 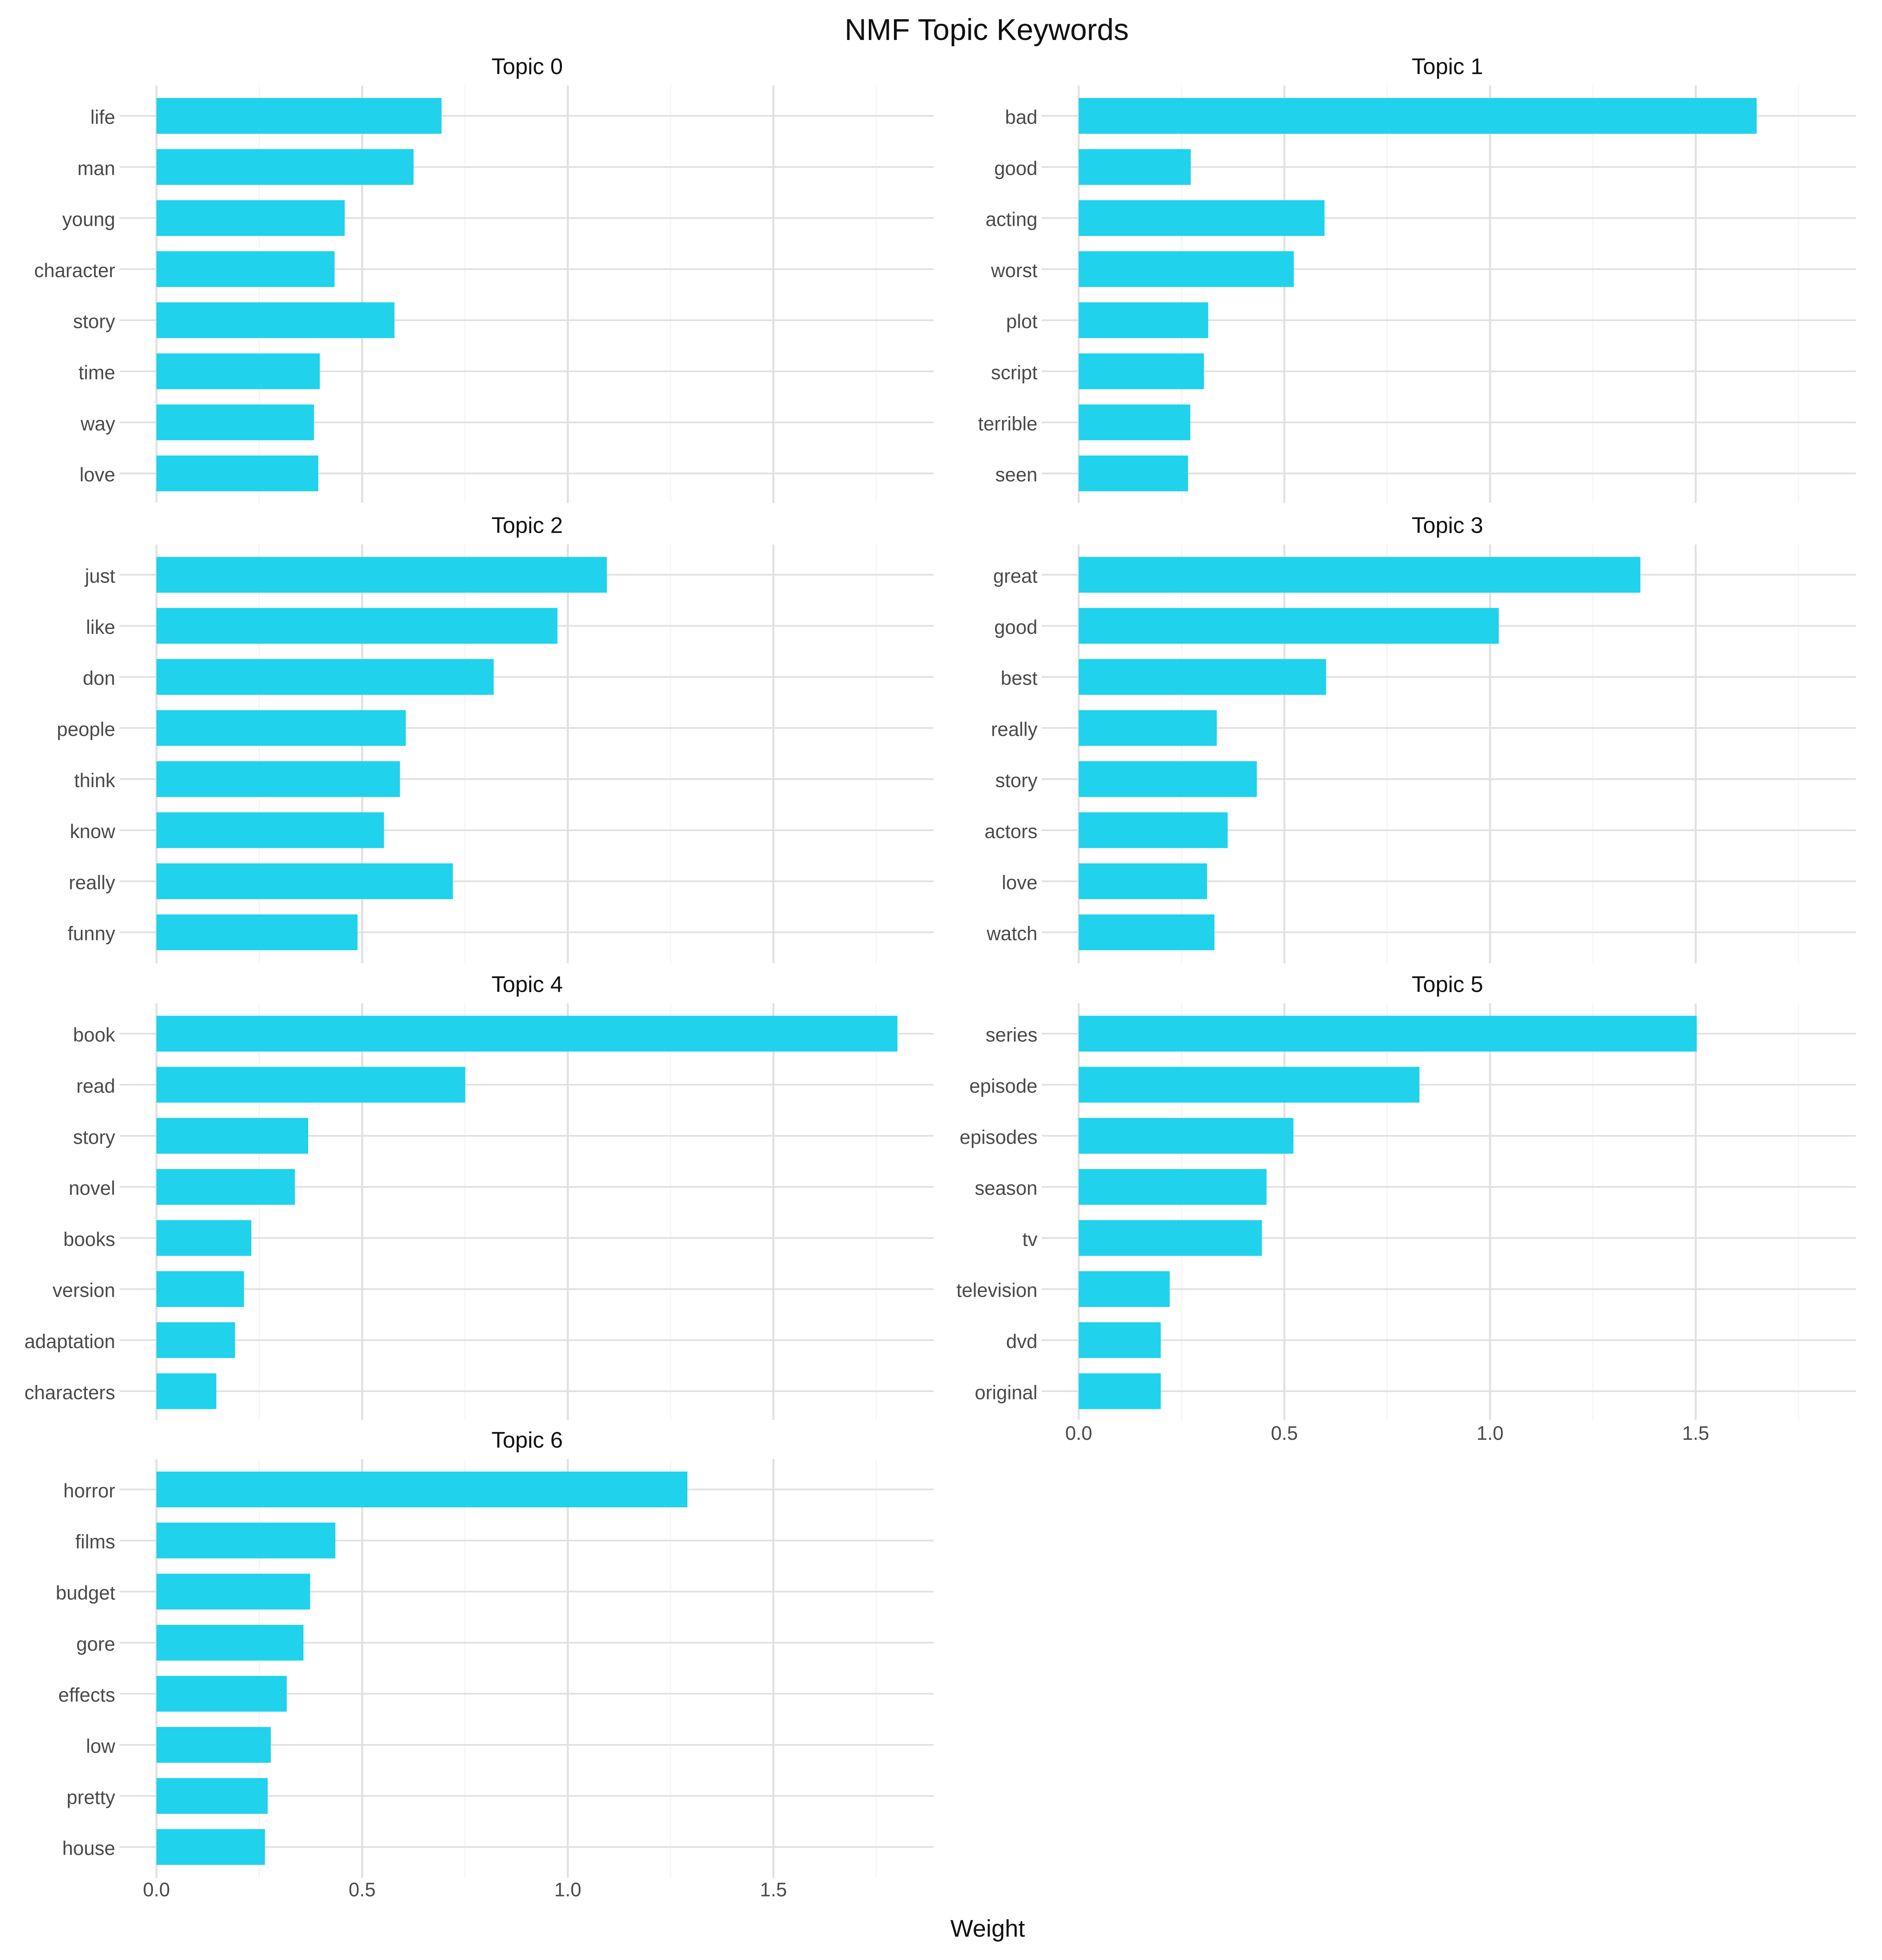 I want to click on svg-text: Topic 5, so click(x=1447, y=984).